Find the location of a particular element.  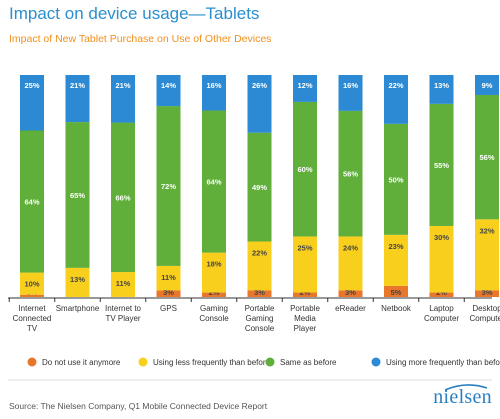

data-label-4-4: 14% is located at coordinates (168, 85).